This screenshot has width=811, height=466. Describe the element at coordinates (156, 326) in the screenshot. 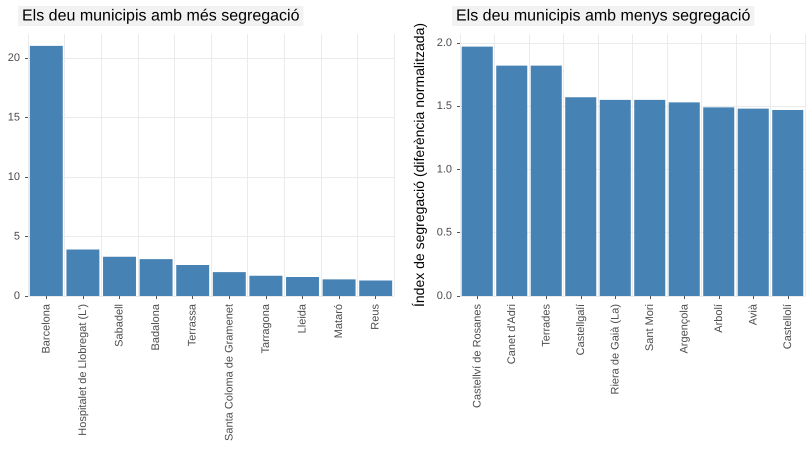

I see `x-tick-label: Badalona` at that location.